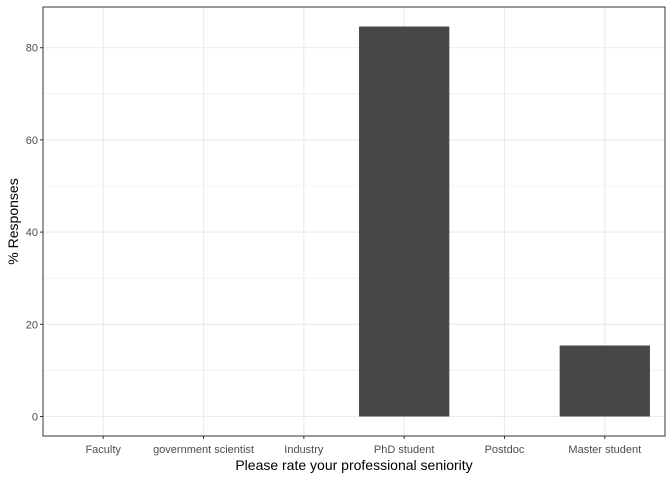  Describe the element at coordinates (404, 450) in the screenshot. I see `x-tick-label: PhD student` at that location.